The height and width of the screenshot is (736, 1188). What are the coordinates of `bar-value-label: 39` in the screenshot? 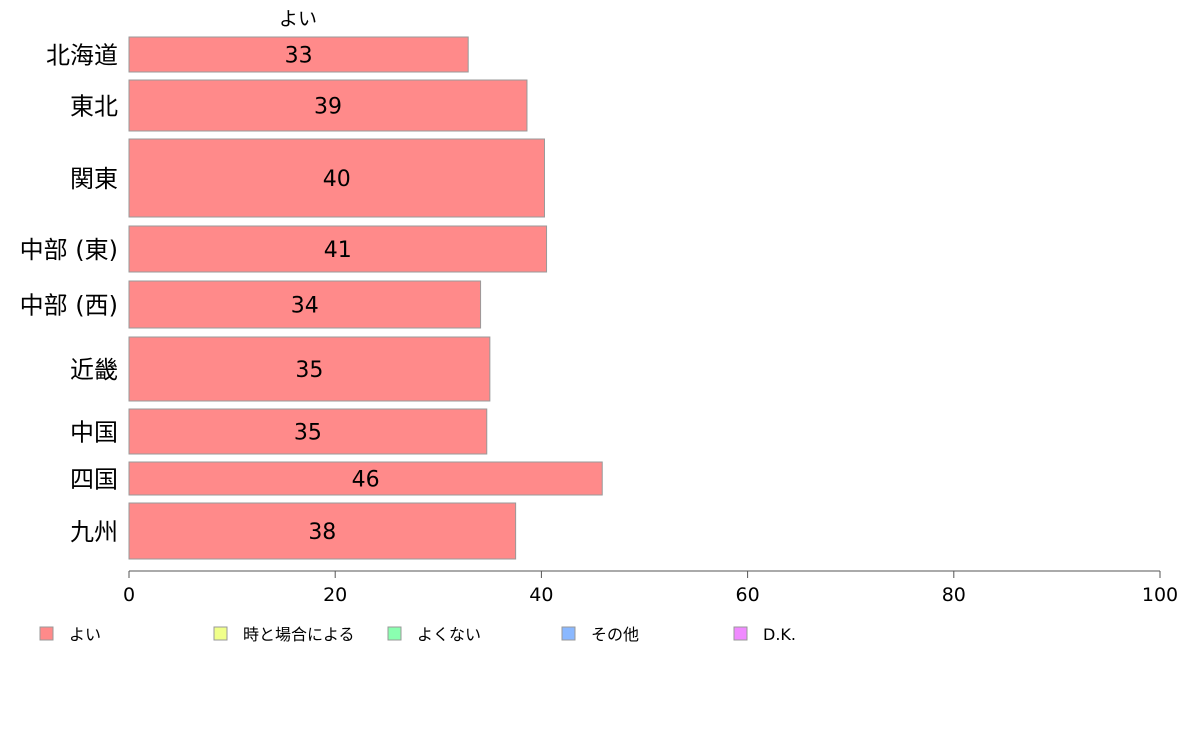 It's located at (328, 107).